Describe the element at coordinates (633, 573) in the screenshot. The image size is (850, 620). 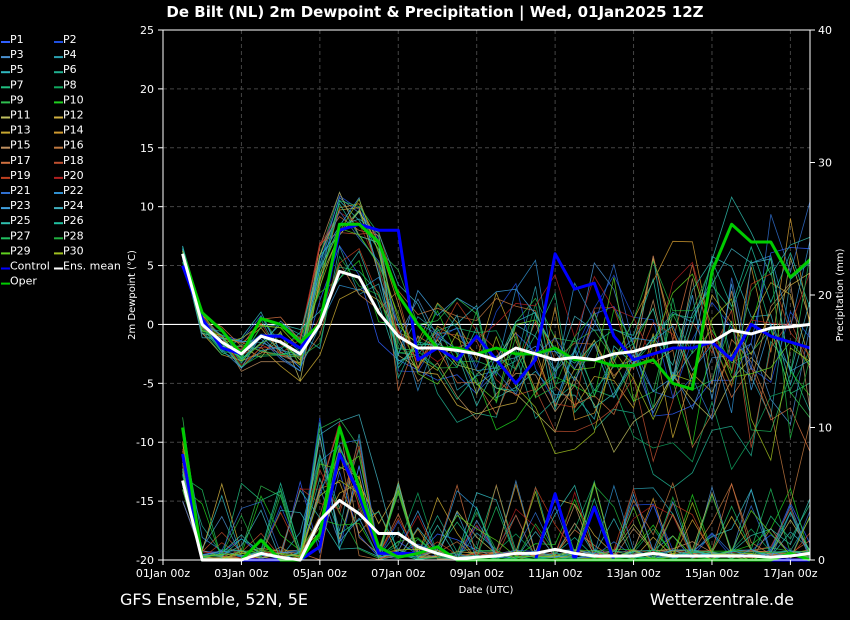
I see `x-tick-label: 13Jan 00z` at that location.